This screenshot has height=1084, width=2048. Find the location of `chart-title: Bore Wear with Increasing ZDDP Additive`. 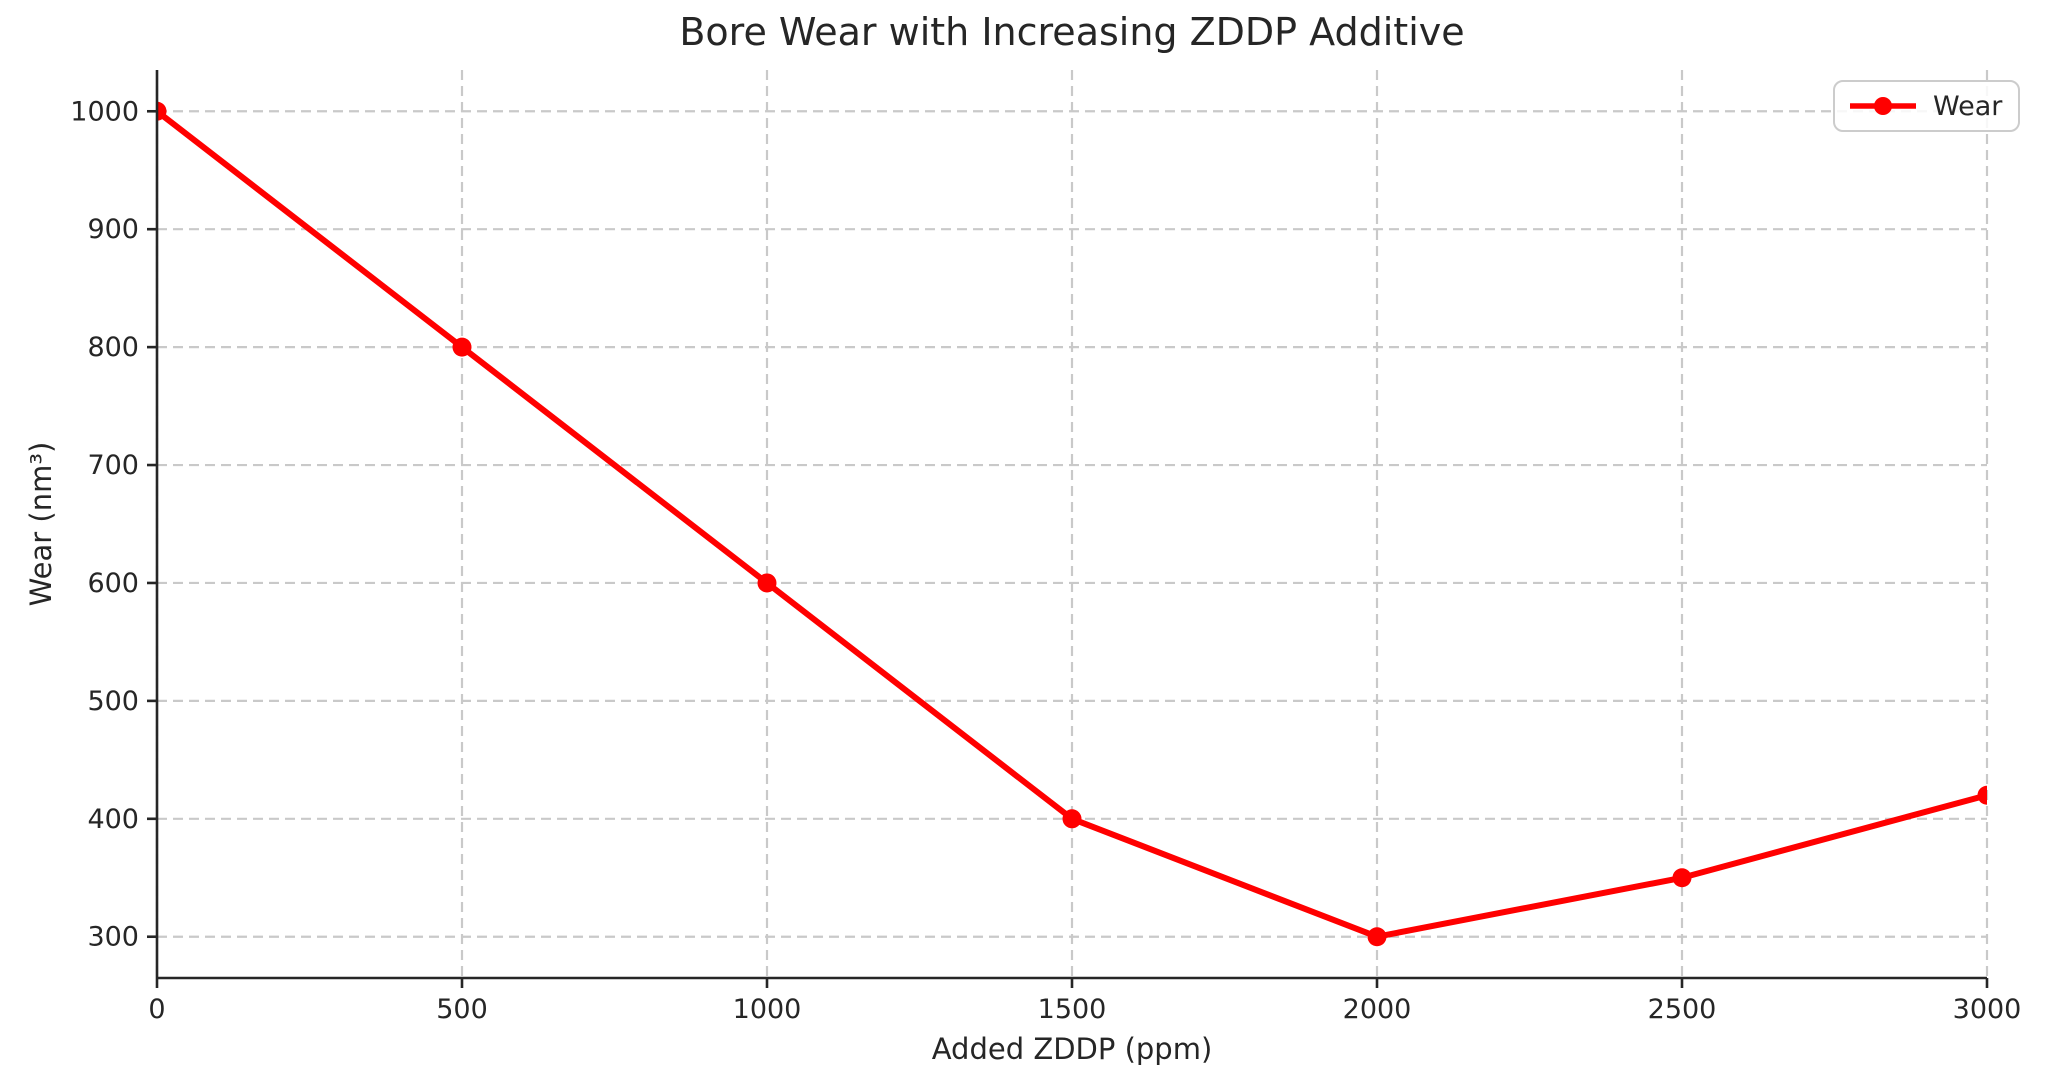

chart-title: Bore Wear with Increasing ZDDP Additive is located at coordinates (1072, 32).